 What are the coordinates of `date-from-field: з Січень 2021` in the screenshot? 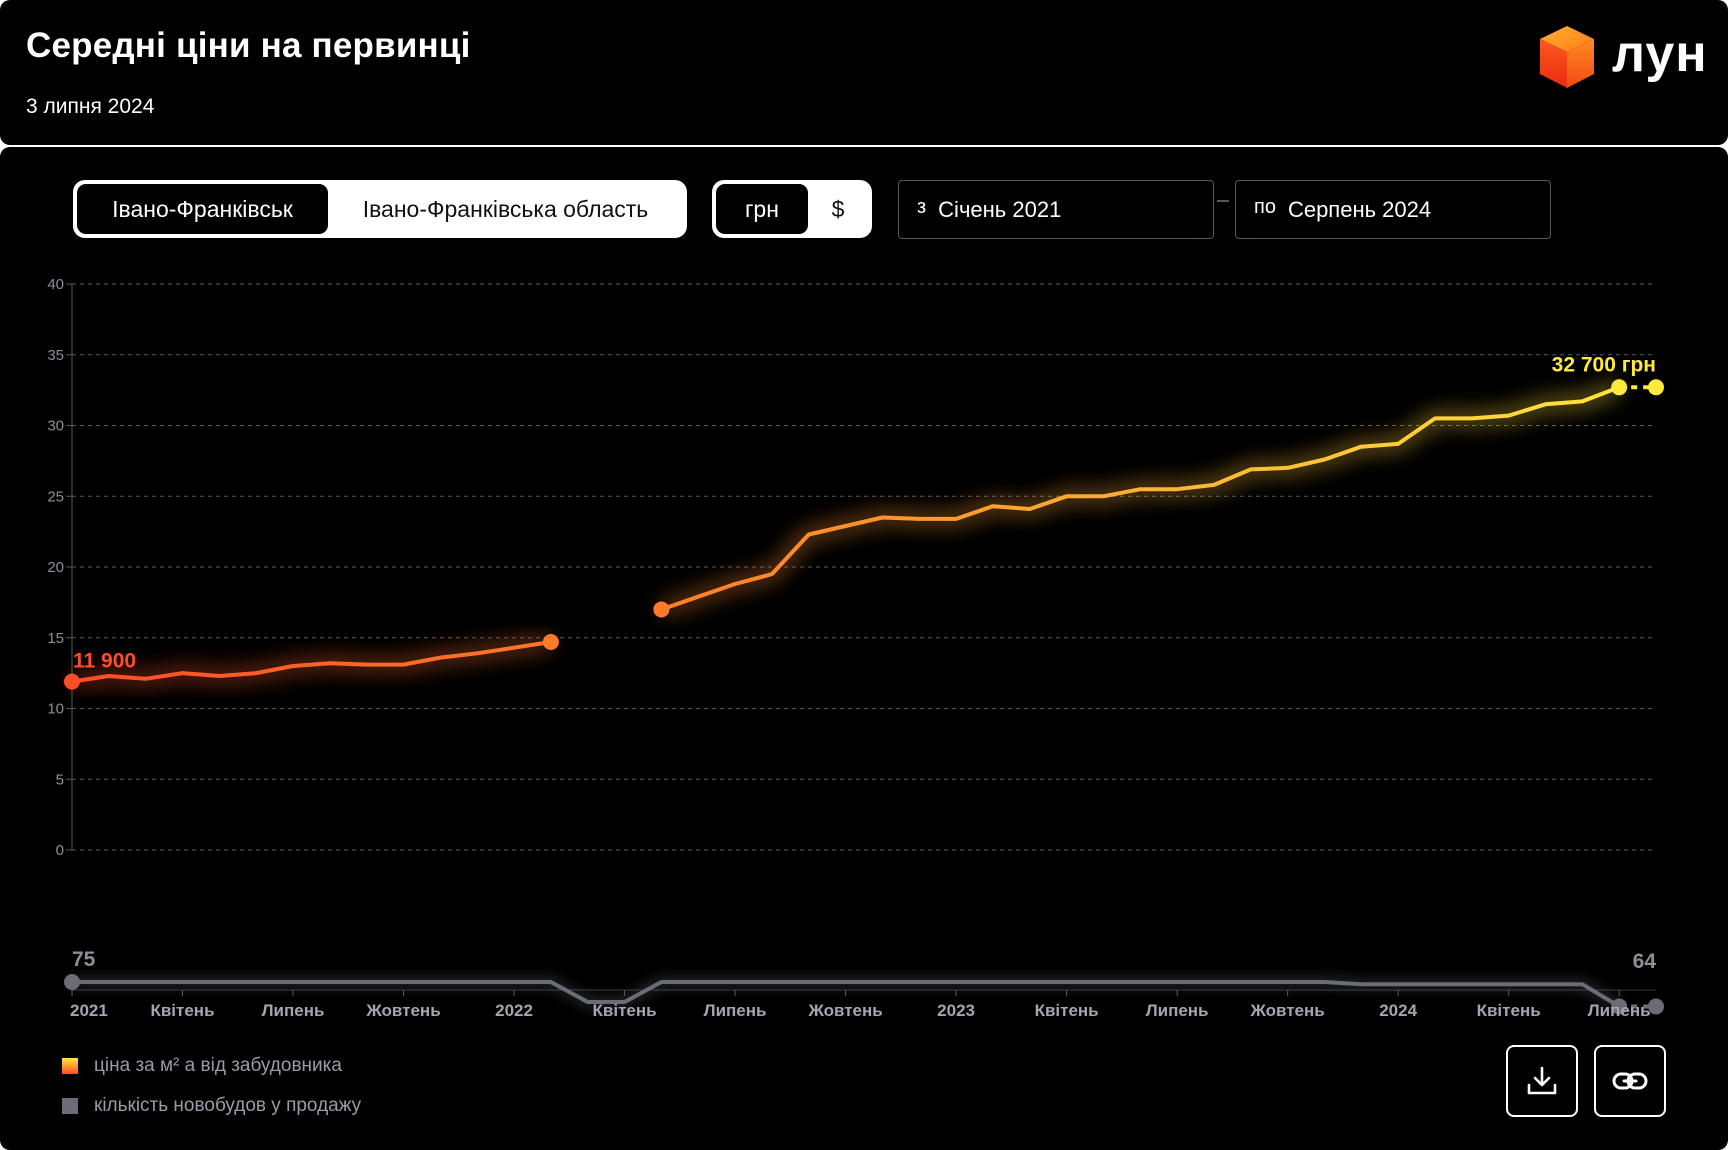 It's located at (1056, 209).